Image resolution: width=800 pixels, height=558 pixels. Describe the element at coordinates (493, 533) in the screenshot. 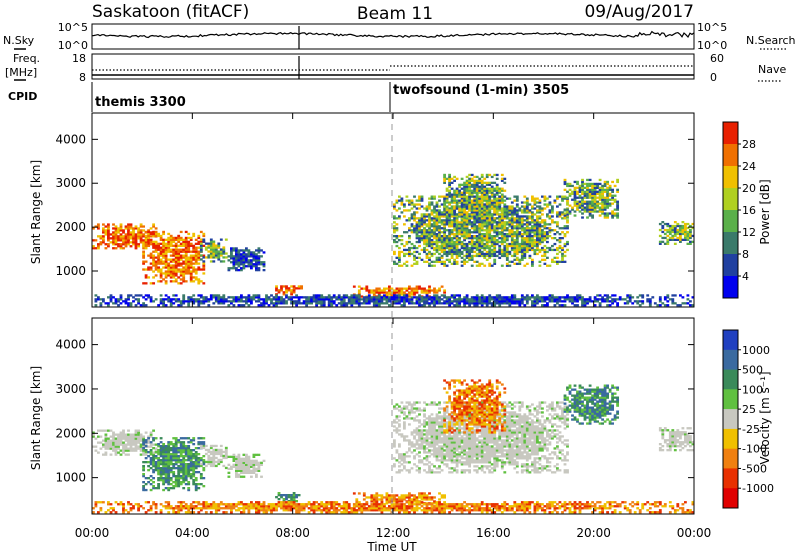

I see `xaxis-tick-label: 16:00` at that location.